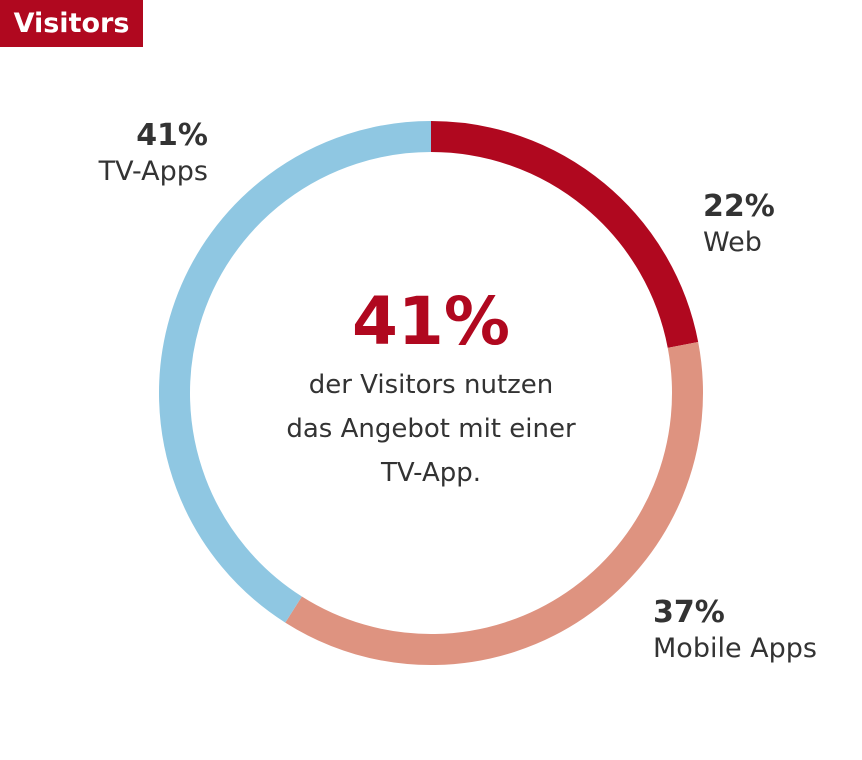  What do you see at coordinates (430, 473) in the screenshot?
I see `center-line-3: TV-App.` at bounding box center [430, 473].